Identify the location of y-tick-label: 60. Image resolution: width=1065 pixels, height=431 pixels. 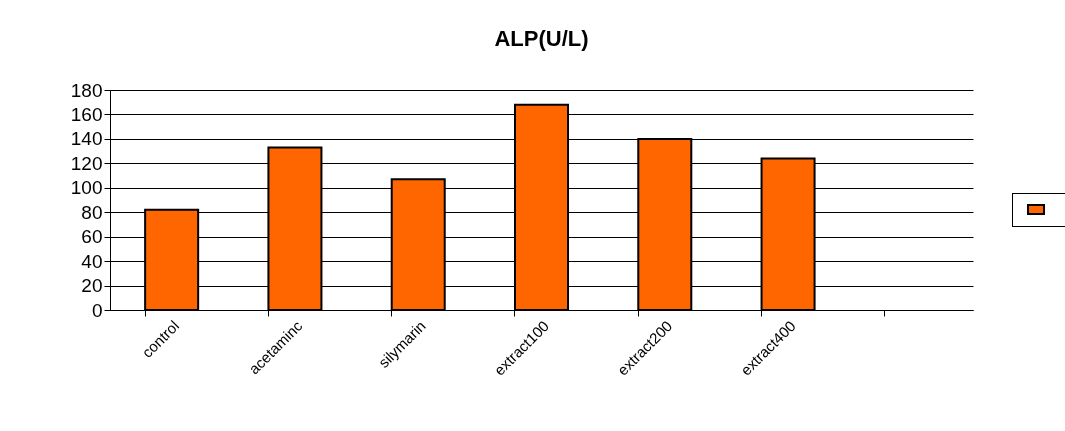
(92, 237).